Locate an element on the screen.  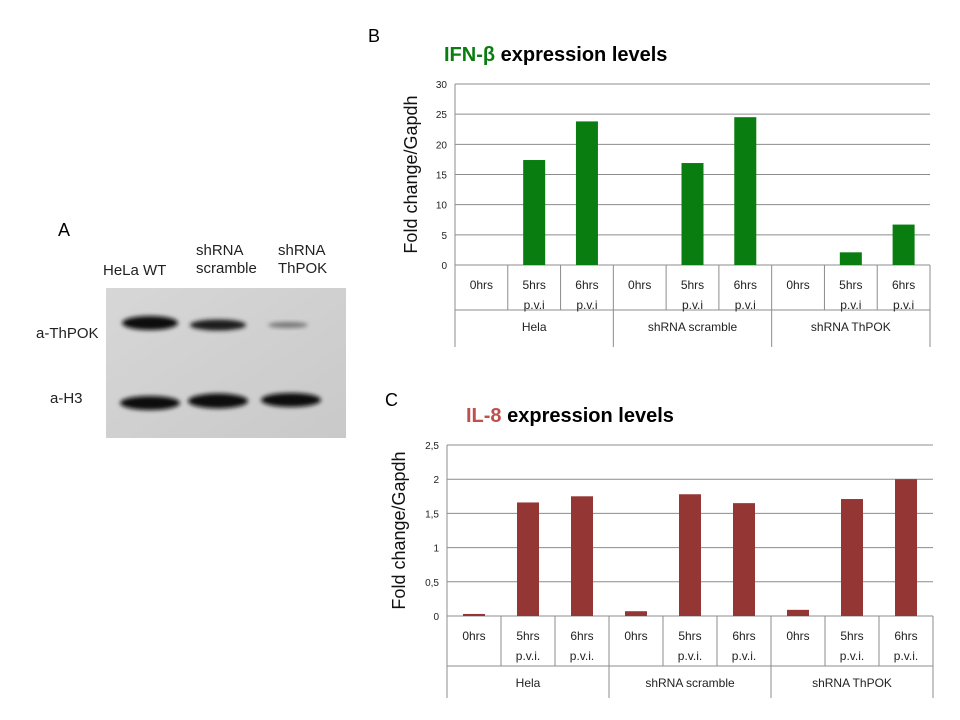
y-tick-label: 1,5 is located at coordinates (432, 514).